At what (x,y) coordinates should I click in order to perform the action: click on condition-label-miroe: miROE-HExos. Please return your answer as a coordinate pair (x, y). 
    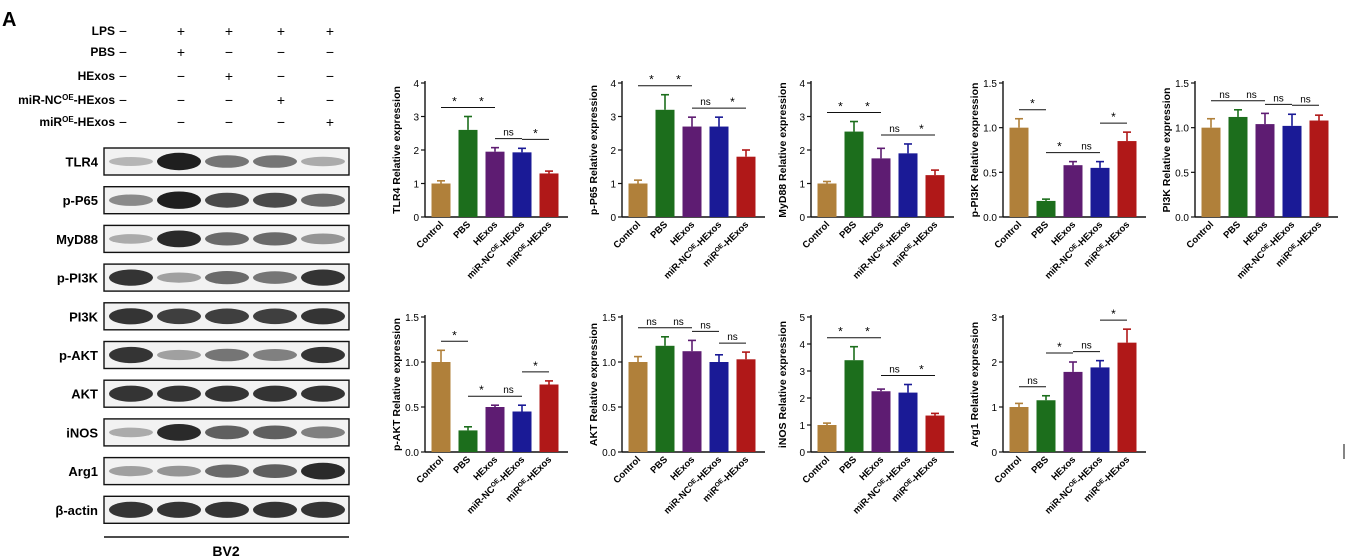
    Looking at the image, I should click on (77, 122).